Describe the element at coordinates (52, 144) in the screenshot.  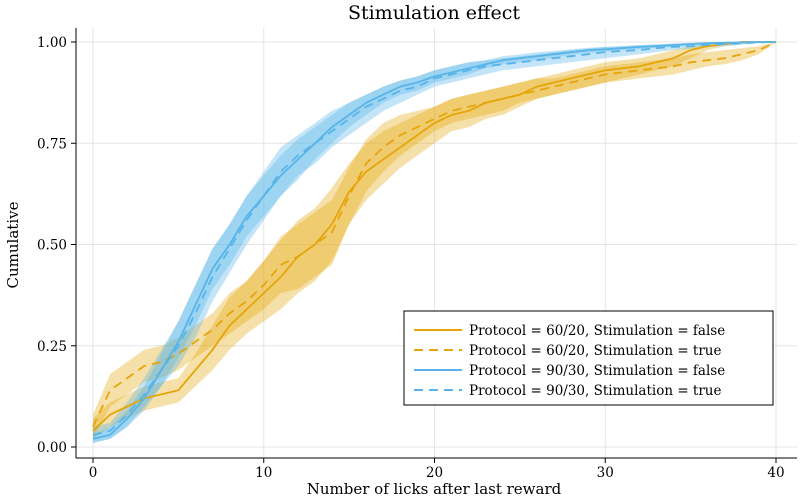
I see `y-tick-label: 0.75` at that location.